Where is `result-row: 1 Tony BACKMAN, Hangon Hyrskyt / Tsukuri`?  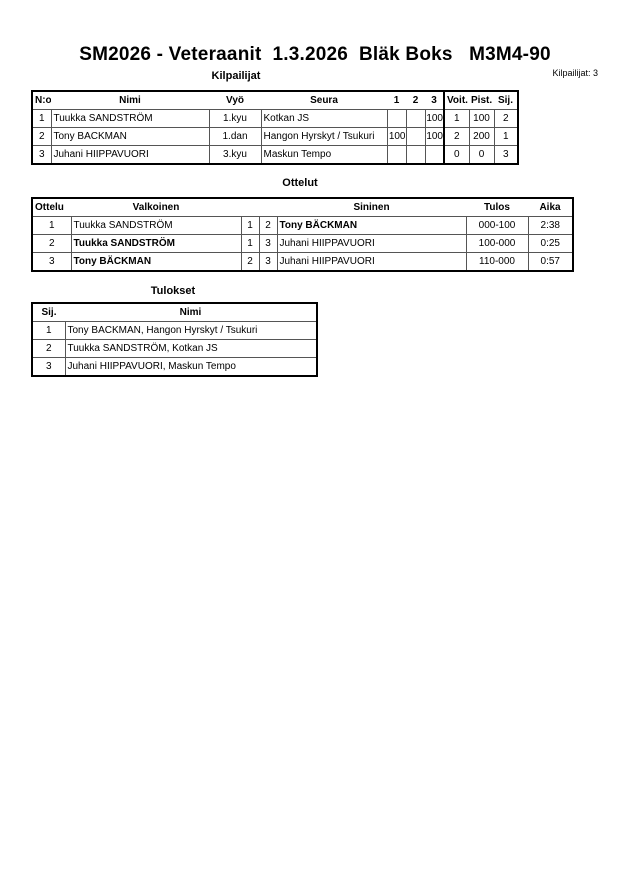
result-row: 1 Tony BACKMAN, Hangon Hyrskyt / Tsukuri is located at coordinates (174, 330).